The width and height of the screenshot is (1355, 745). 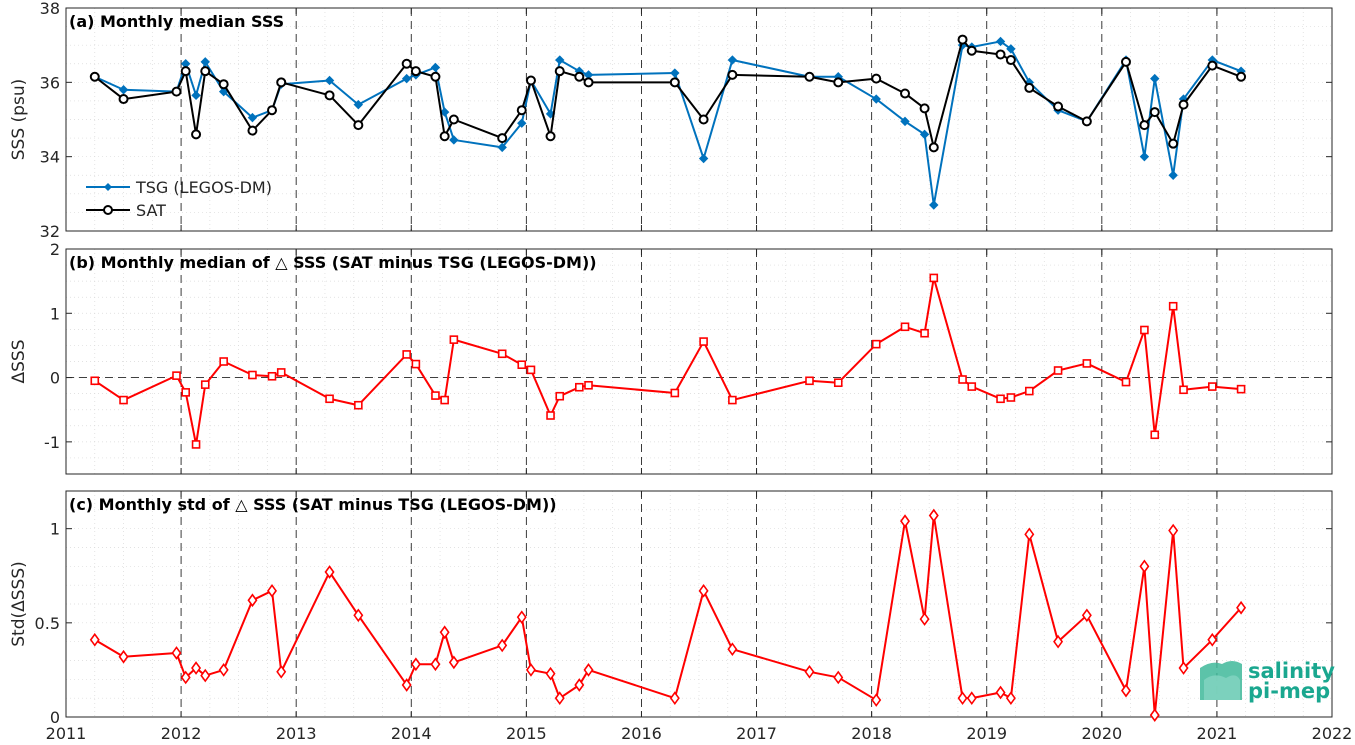 What do you see at coordinates (756, 733) in the screenshot?
I see `x-tick-label: 2017` at bounding box center [756, 733].